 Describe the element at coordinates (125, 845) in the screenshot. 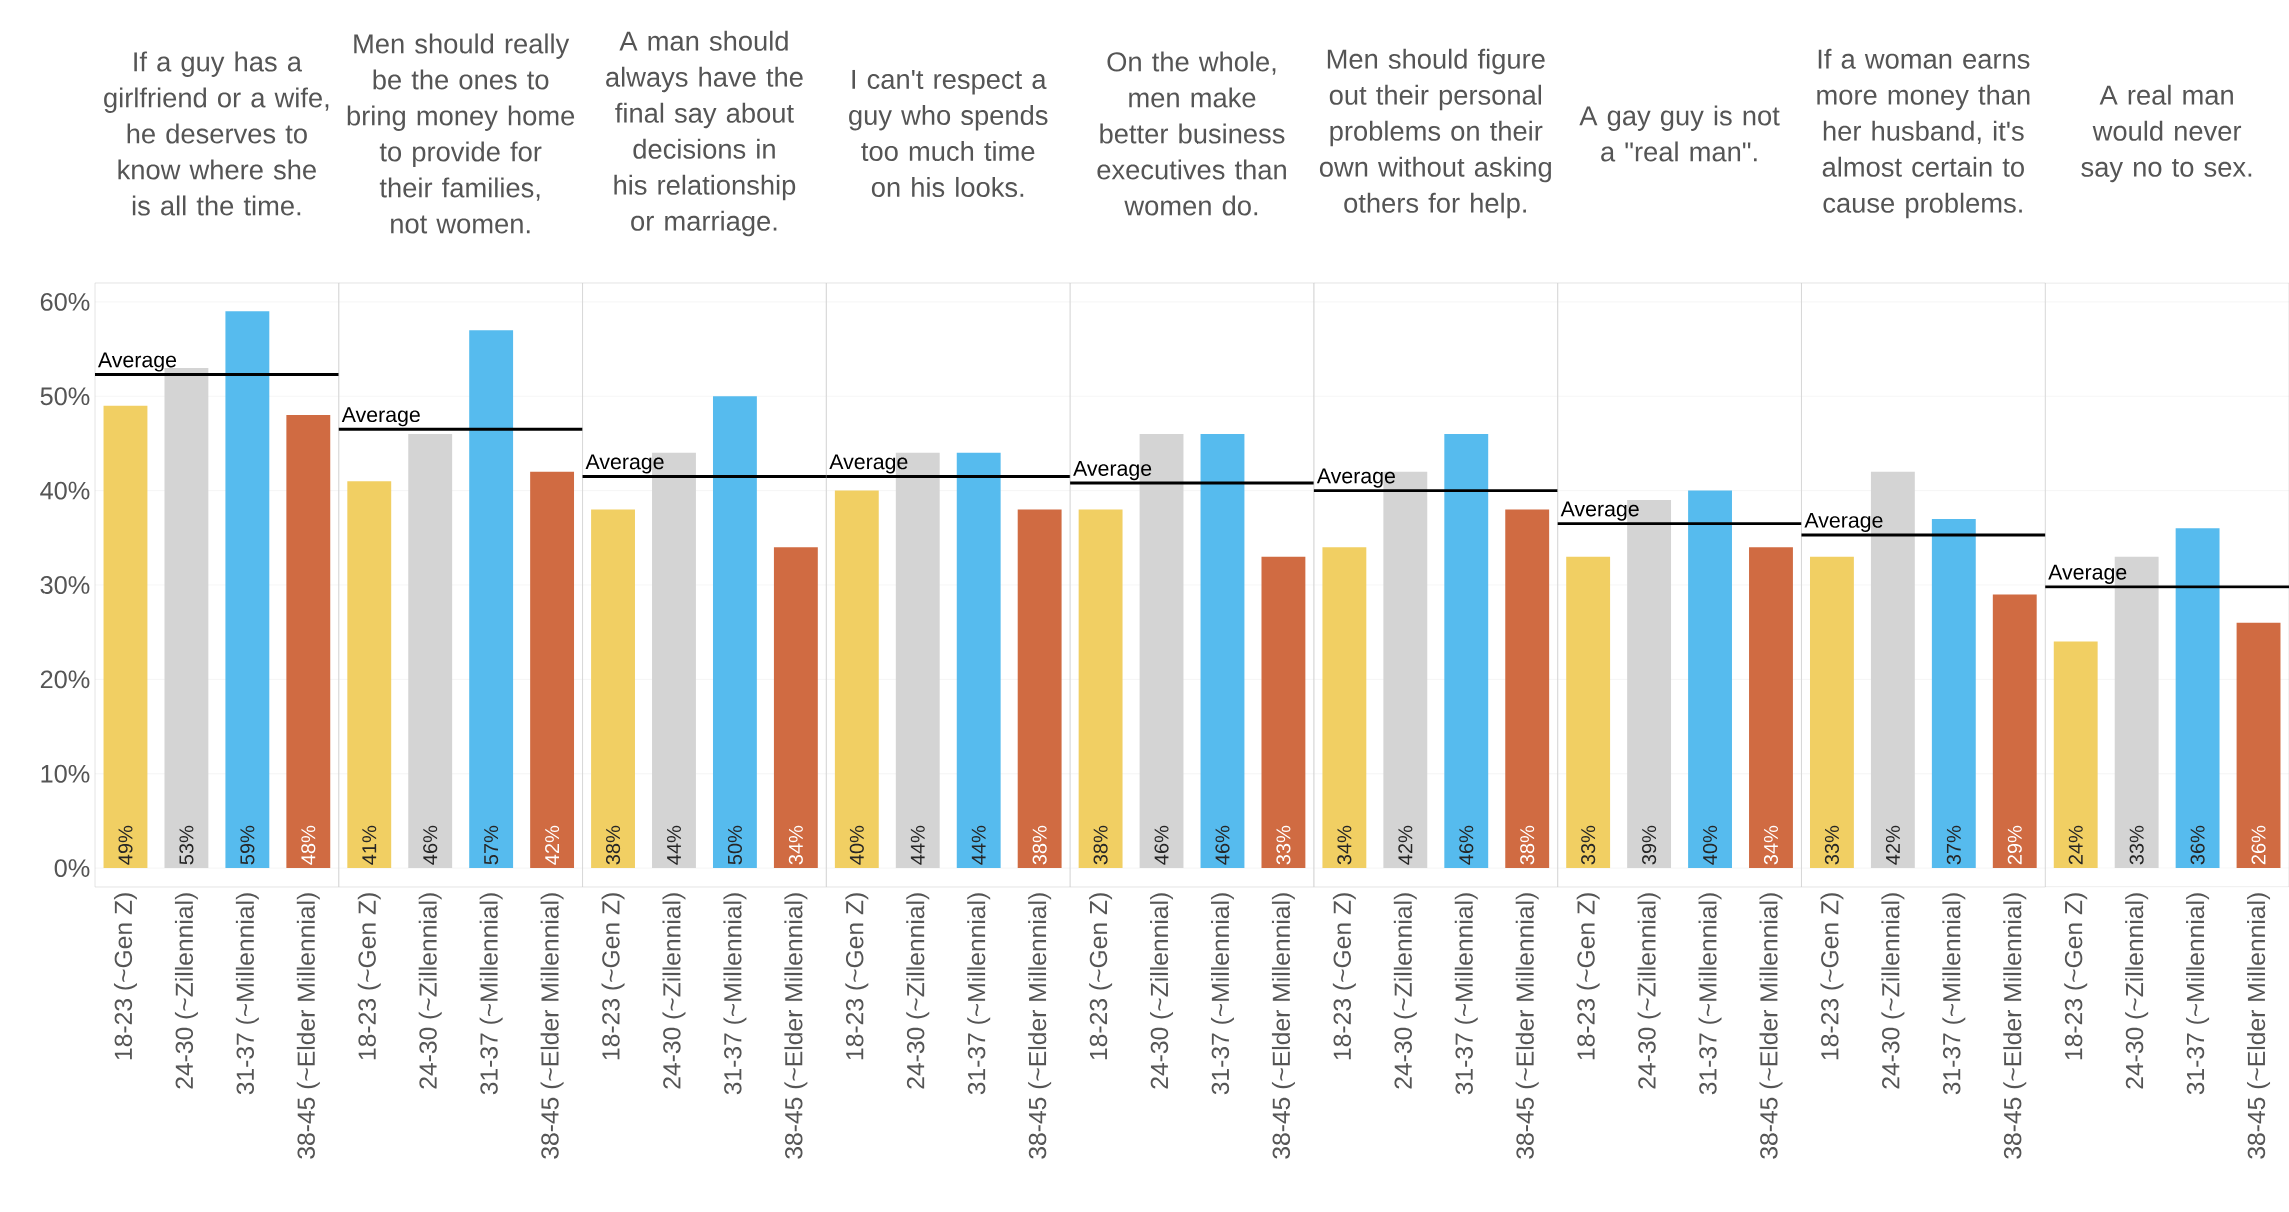

I see `data-label: 49%` at that location.